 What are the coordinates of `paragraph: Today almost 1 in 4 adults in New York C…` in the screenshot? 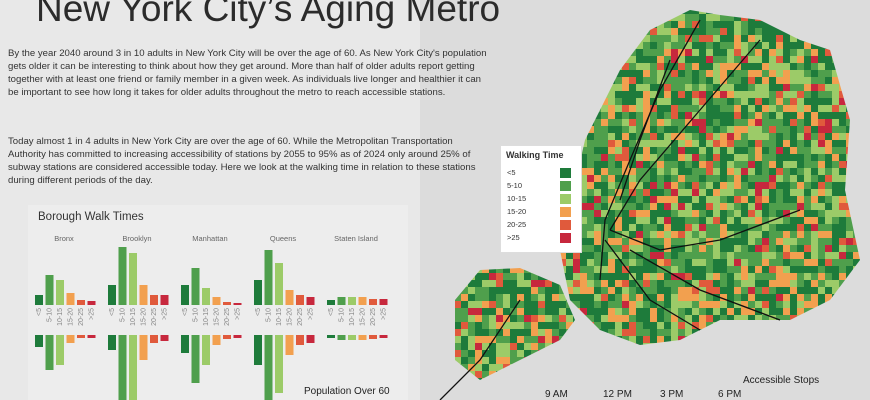 It's located at (242, 161).